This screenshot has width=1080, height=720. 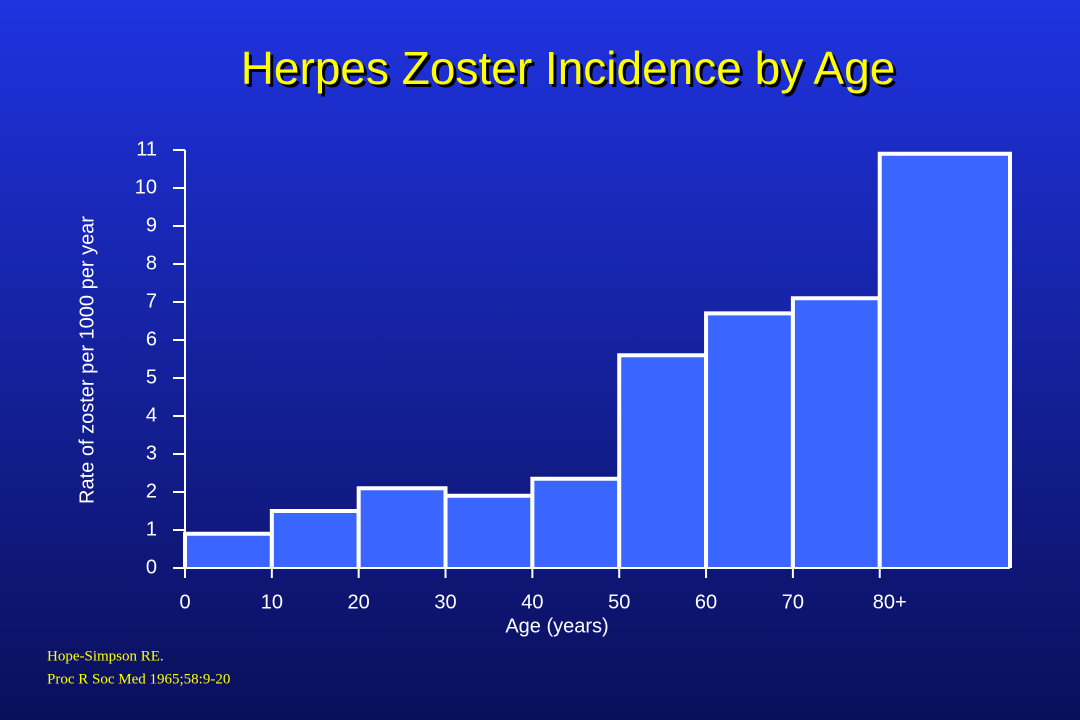 I want to click on y-tick-label: 2, so click(x=151, y=491).